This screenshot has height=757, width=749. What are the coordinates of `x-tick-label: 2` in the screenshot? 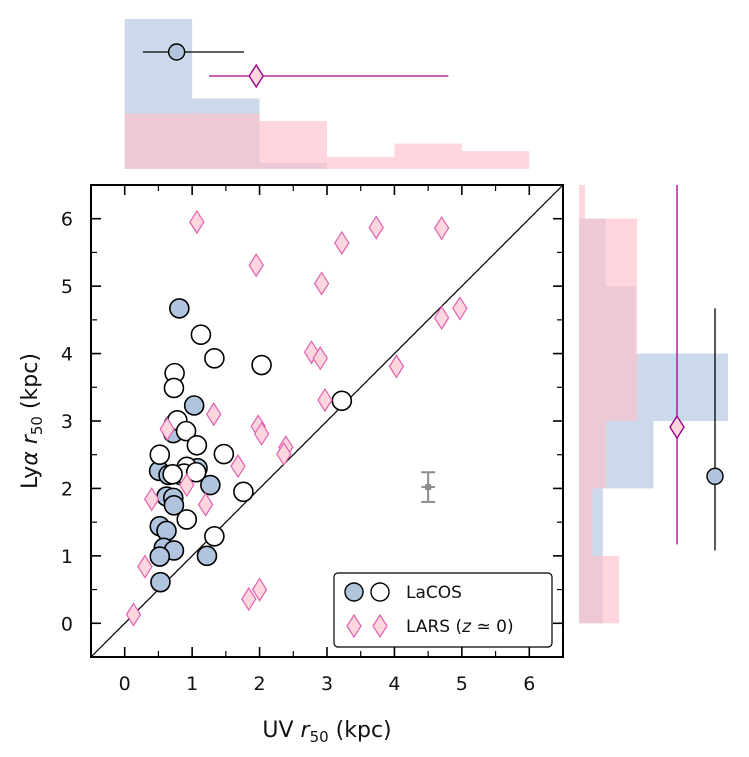 It's located at (260, 684).